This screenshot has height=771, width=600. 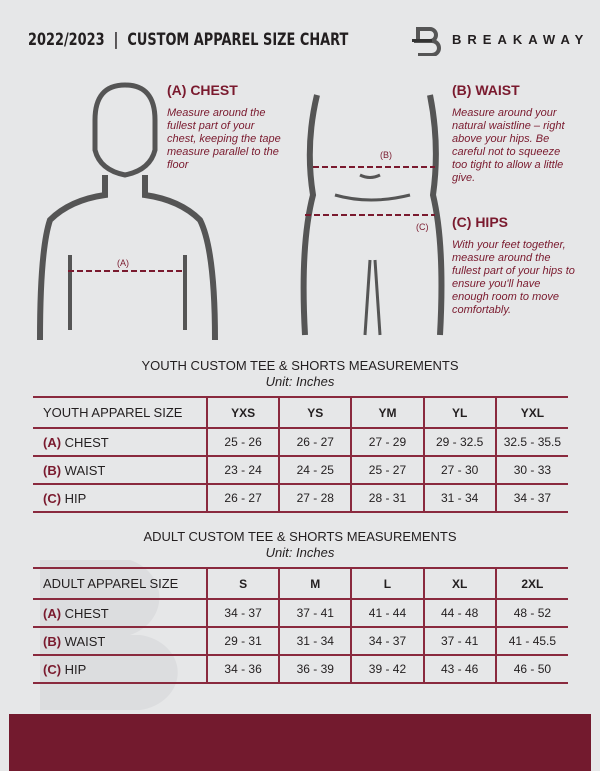 I want to click on table-cell: 25 - 27, so click(x=387, y=470).